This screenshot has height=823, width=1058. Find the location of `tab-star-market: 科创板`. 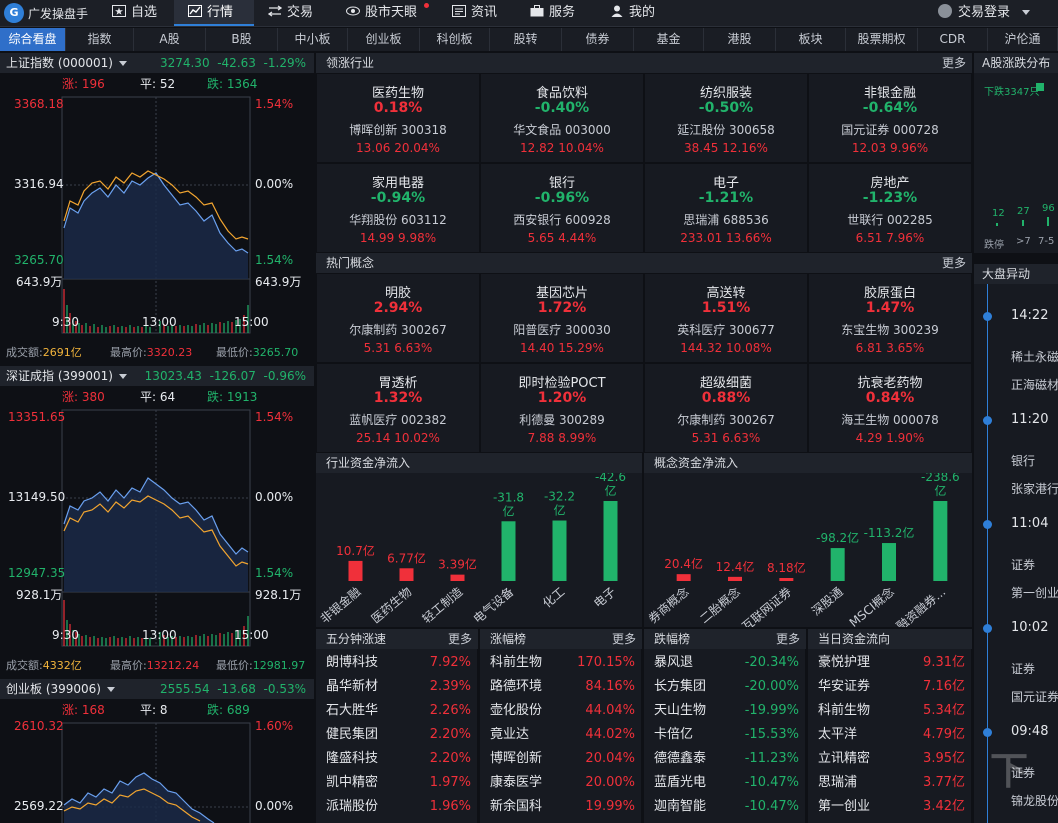

tab-star-market: 科创板 is located at coordinates (455, 39).